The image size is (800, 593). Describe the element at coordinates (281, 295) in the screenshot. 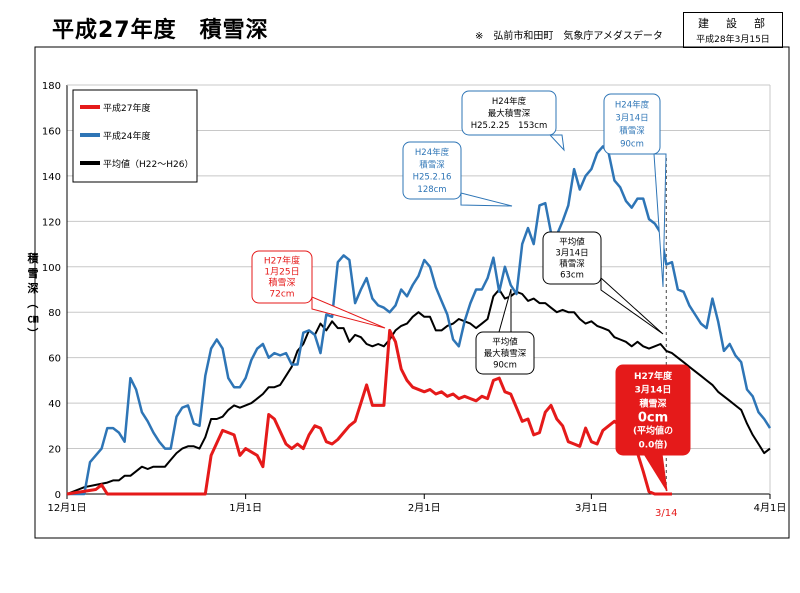

I see `callout-text: 72cm` at that location.